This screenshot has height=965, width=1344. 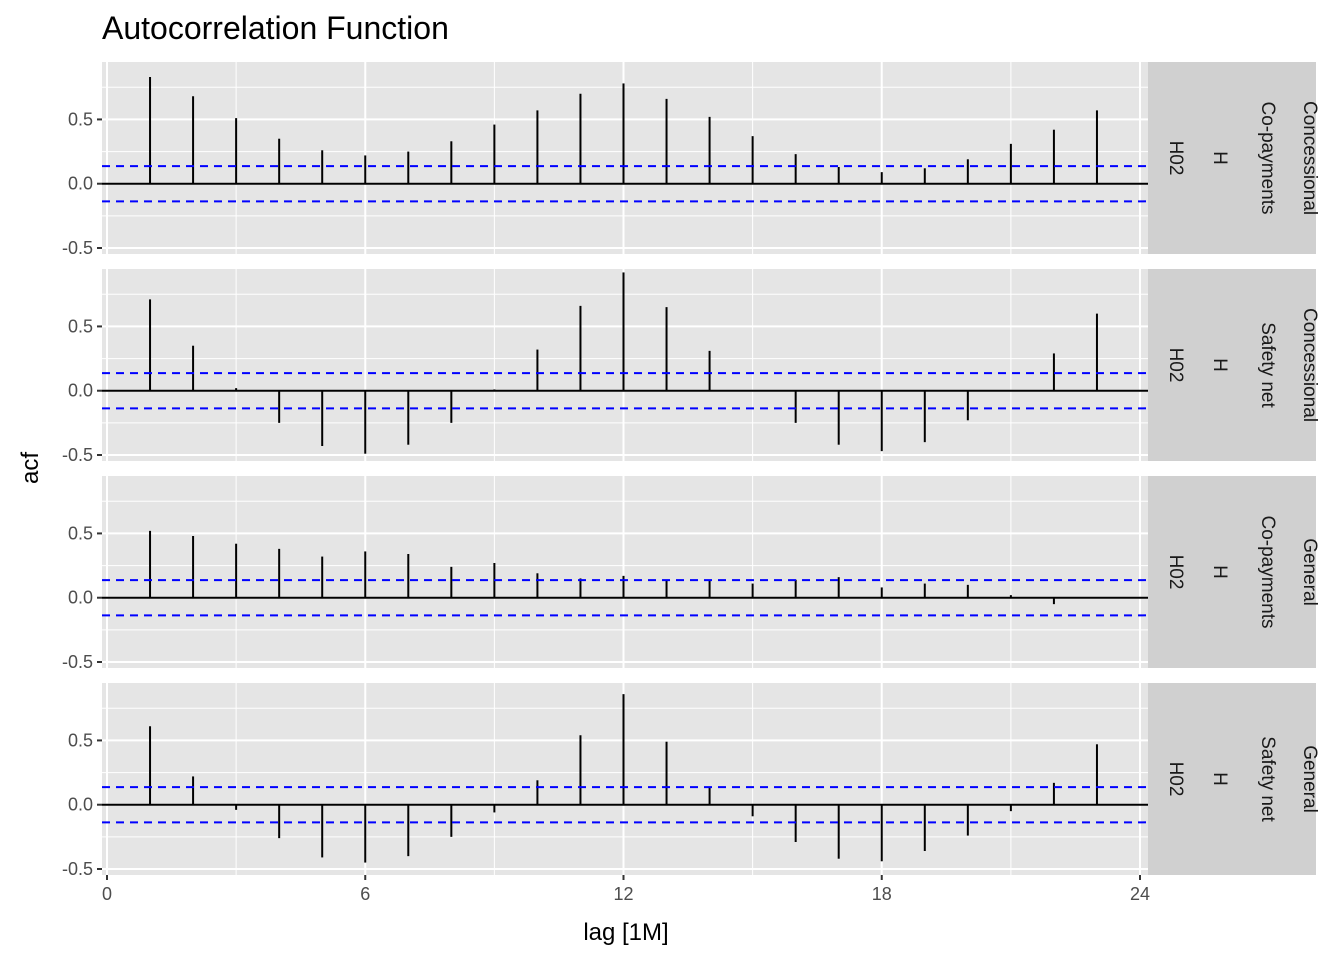 What do you see at coordinates (107, 894) in the screenshot?
I see `x-tick-label: 0` at bounding box center [107, 894].